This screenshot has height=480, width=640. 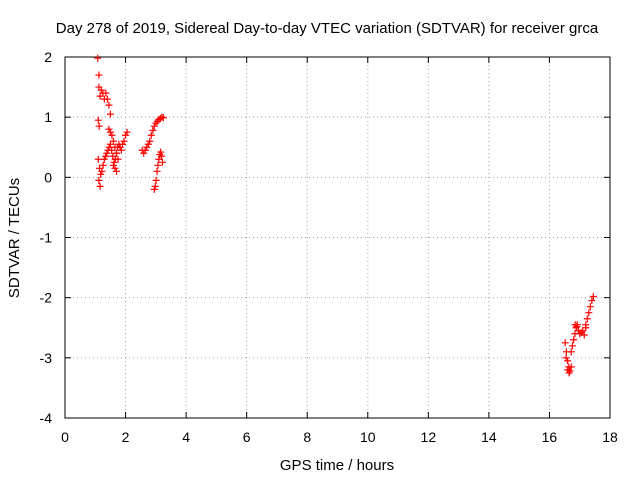 I want to click on y-tick-label: -3, so click(x=46, y=358).